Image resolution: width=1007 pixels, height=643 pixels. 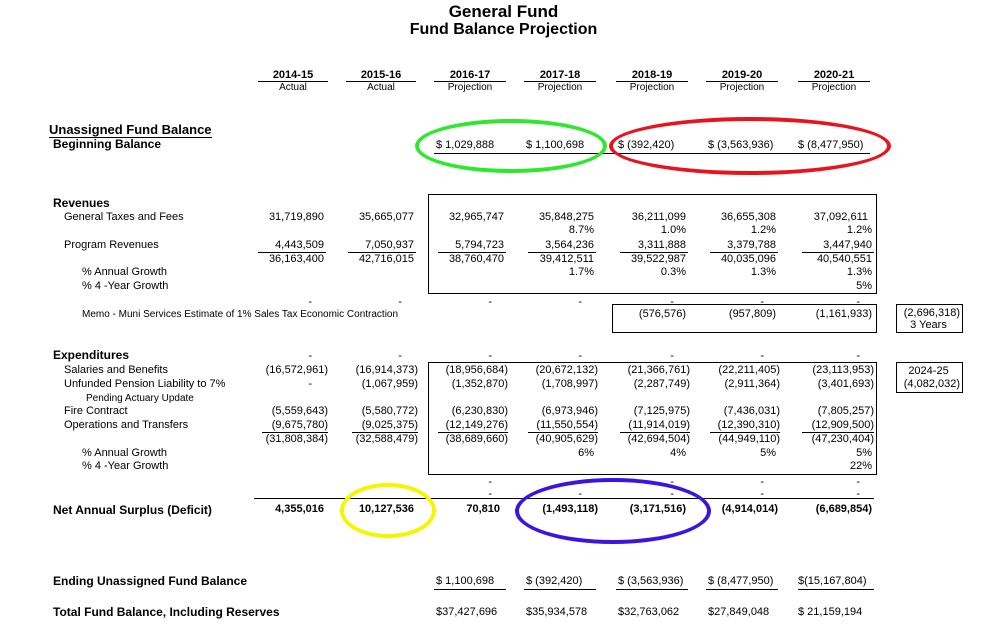 What do you see at coordinates (581, 230) in the screenshot?
I see `general-pct-2017-18: 8.7%` at bounding box center [581, 230].